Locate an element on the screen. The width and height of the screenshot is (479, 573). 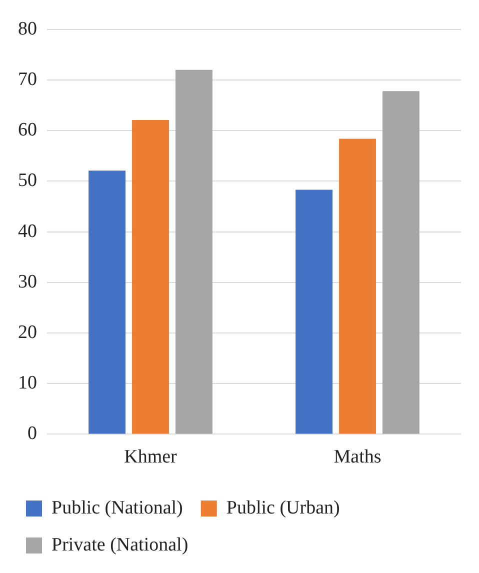
y-tick-label: 20 is located at coordinates (27, 332).